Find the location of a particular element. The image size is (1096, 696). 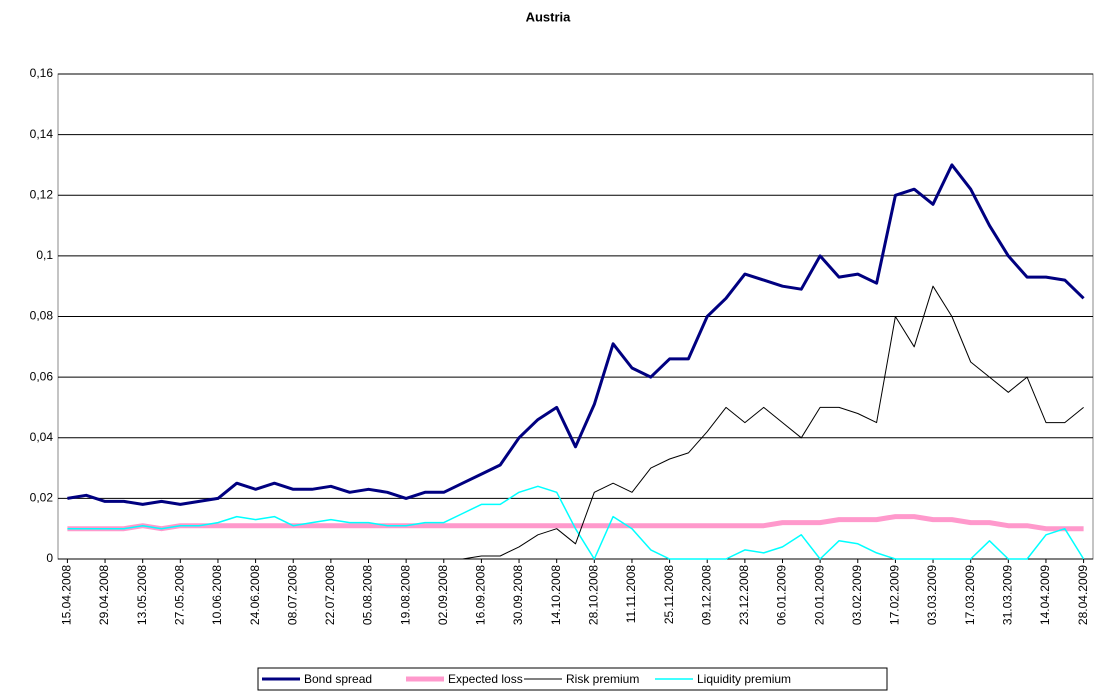

x-tick-label: 23.12.2008 is located at coordinates (744, 595).